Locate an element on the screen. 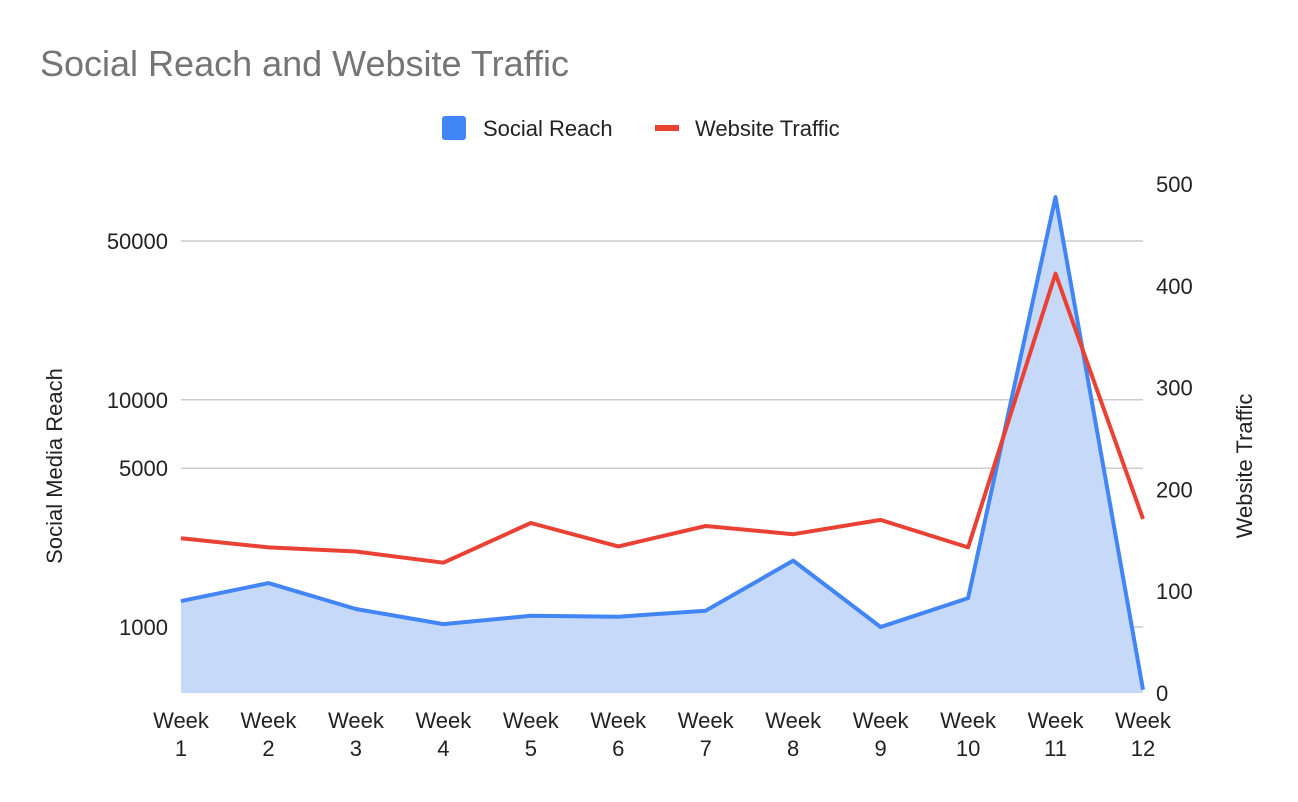 Image resolution: width=1298 pixels, height=802 pixels. legend-swatch-website-traffic is located at coordinates (667, 128).